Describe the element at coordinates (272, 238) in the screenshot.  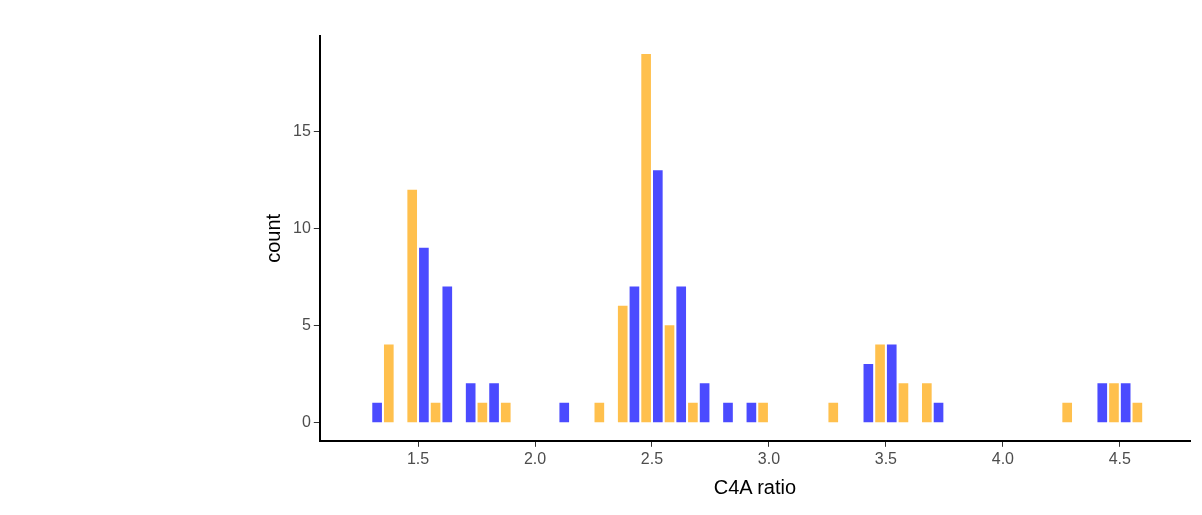
I see `y-axis-title: count` at that location.